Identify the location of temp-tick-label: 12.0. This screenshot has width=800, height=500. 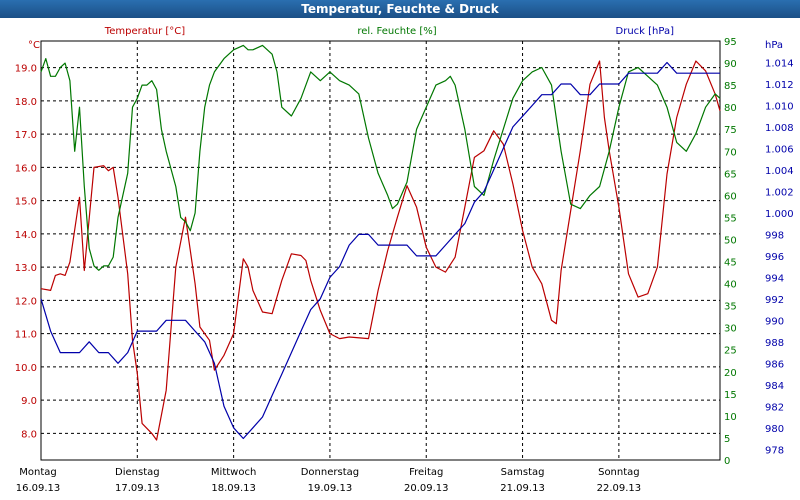
(26, 301).